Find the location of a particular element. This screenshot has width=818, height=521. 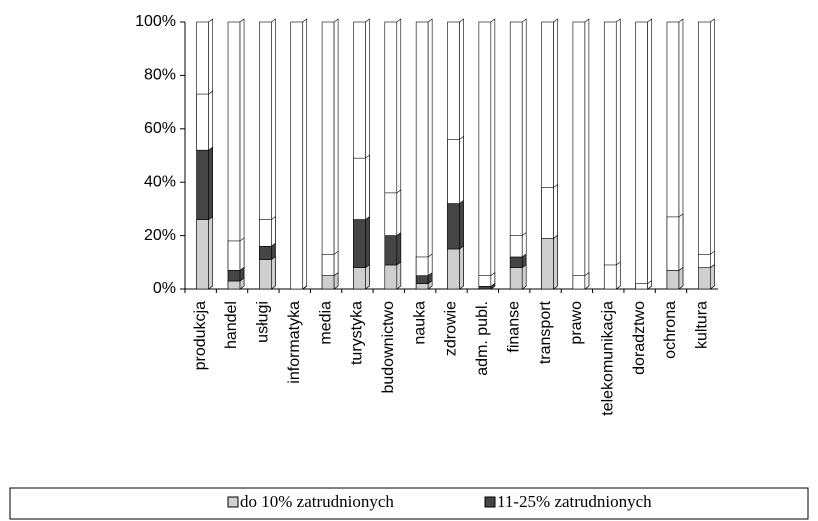

x-tick-label: transport is located at coordinates (545, 332).